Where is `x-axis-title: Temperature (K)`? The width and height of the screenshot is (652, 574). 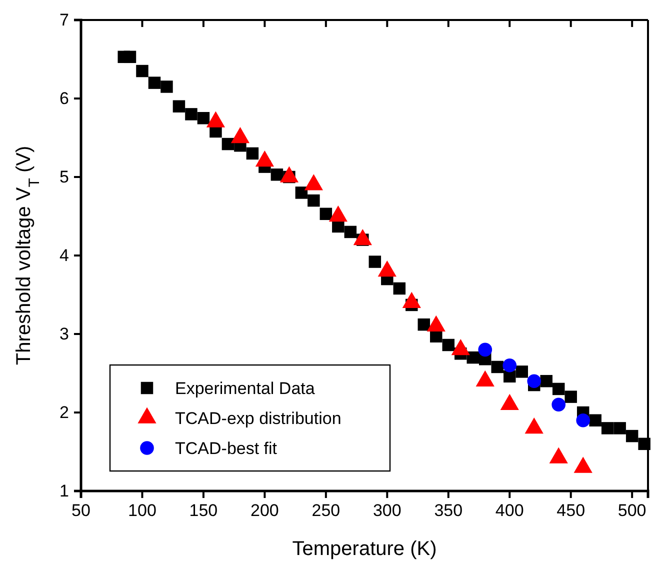
x-axis-title: Temperature (K) is located at coordinates (364, 549).